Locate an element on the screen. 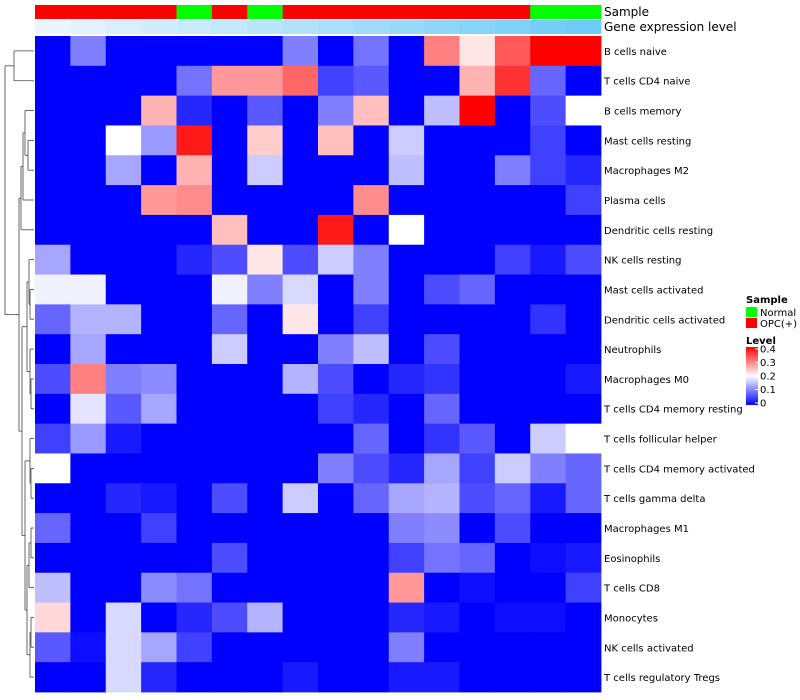 The height and width of the screenshot is (700, 800). row-label-plasma-cells: Plasma cells is located at coordinates (635, 201).